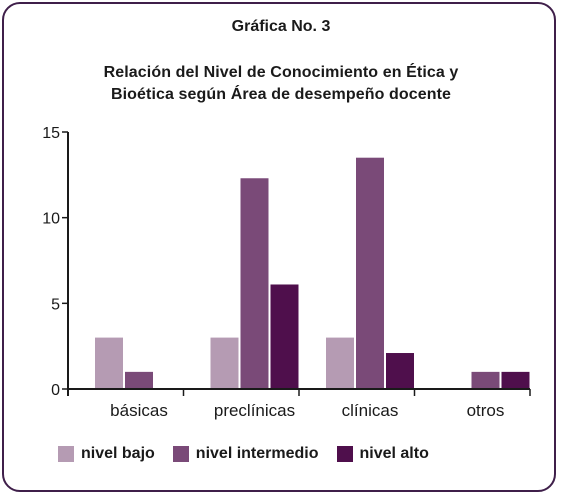  Describe the element at coordinates (51, 219) in the screenshot. I see `y-tick-label: 10` at that location.